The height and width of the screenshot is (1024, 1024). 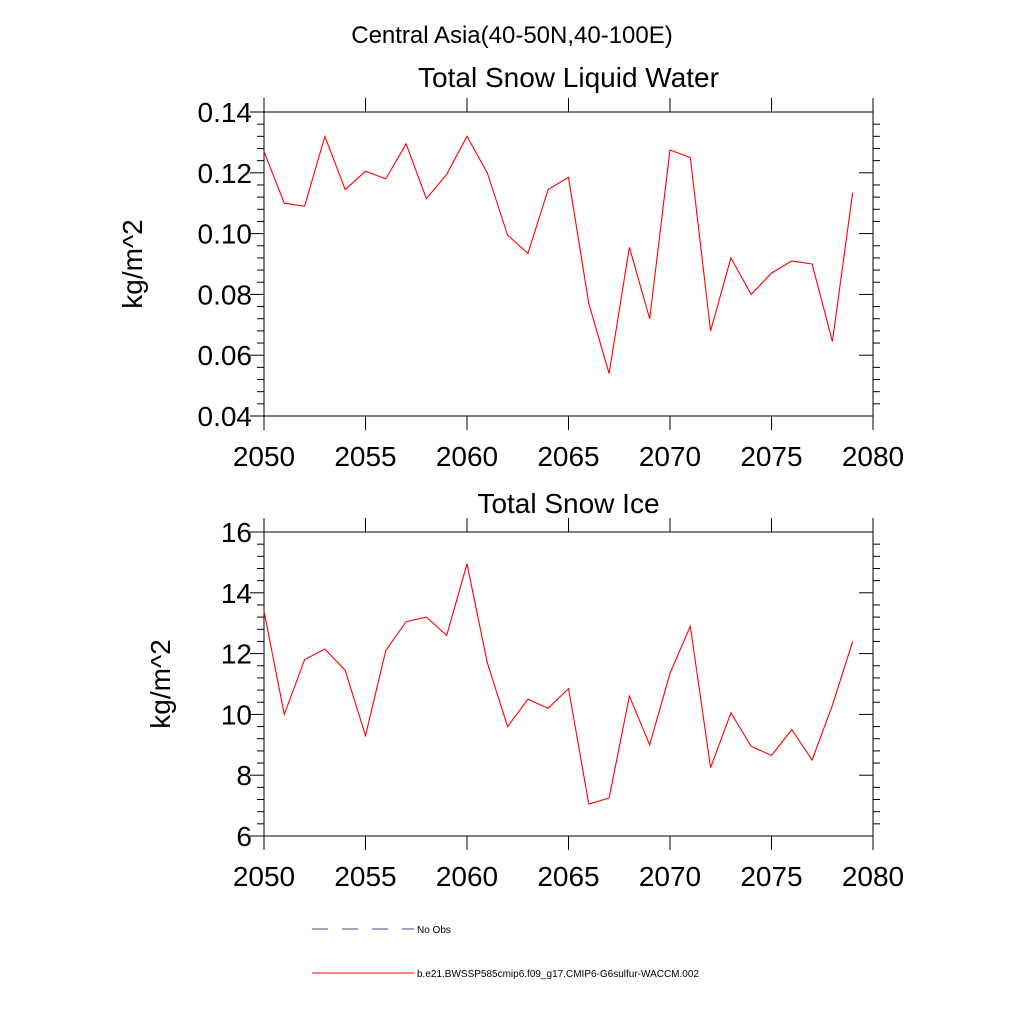 What do you see at coordinates (225, 173) in the screenshot?
I see `y-tick-label: 0.12` at bounding box center [225, 173].